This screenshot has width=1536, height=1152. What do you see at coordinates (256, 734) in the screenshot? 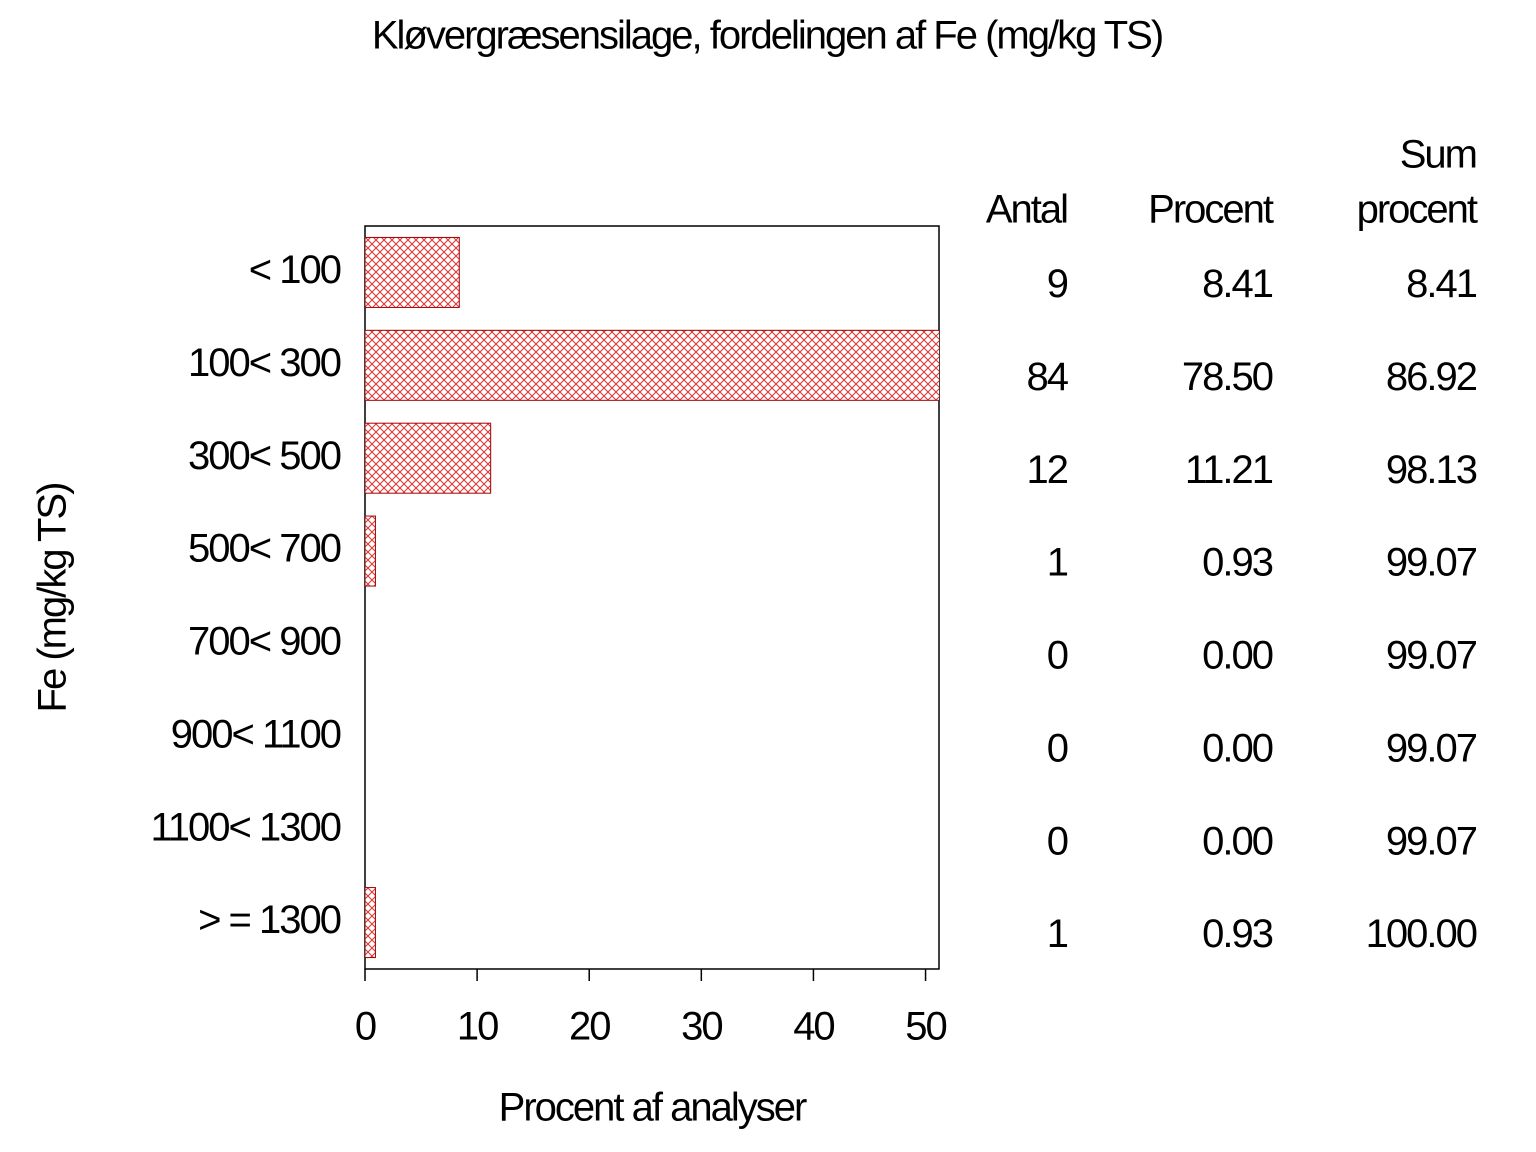
I see `y-tick-label: 900< 1100` at bounding box center [256, 734].